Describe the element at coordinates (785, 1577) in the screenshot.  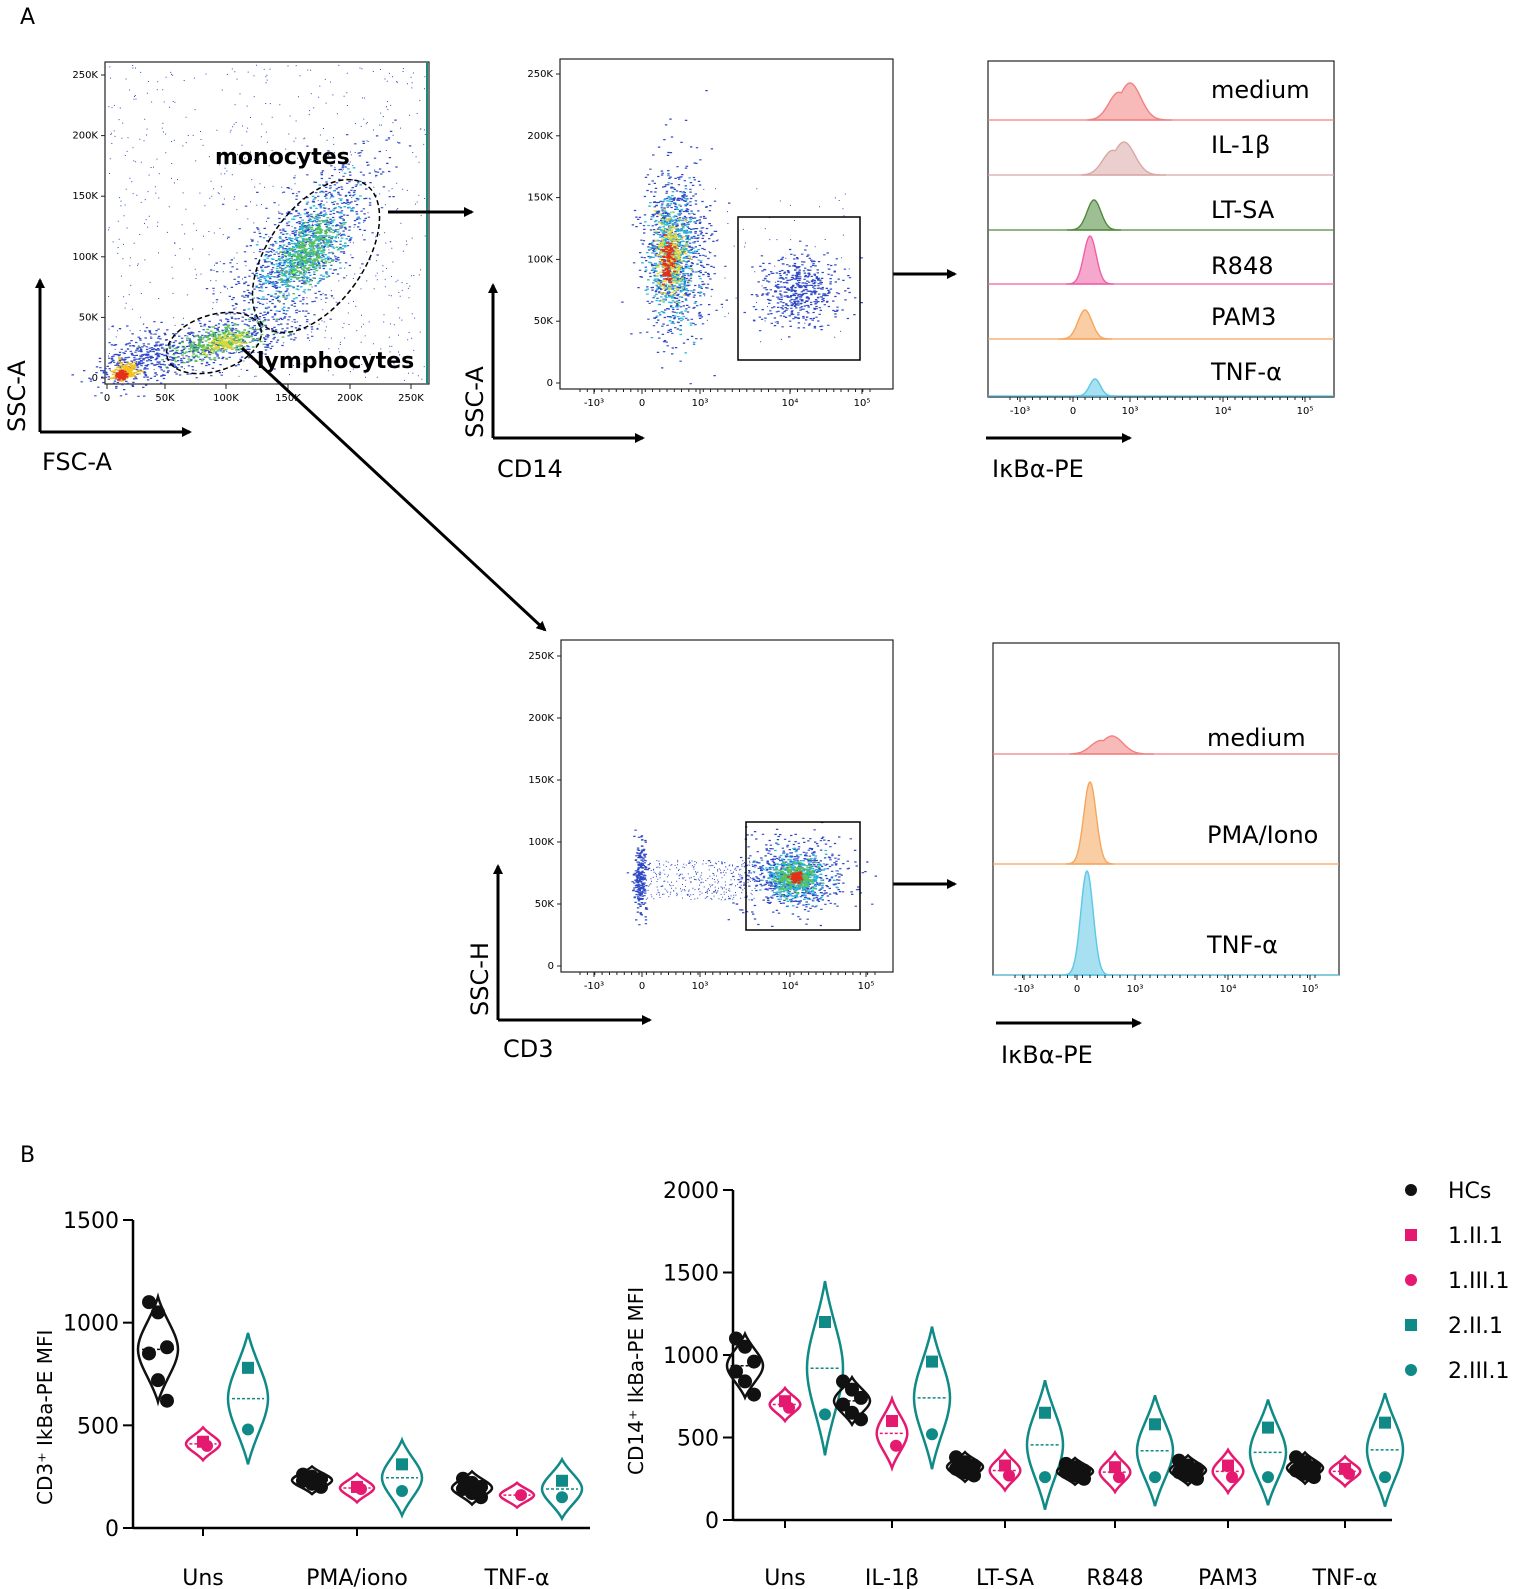
I see `category-label: Uns` at that location.